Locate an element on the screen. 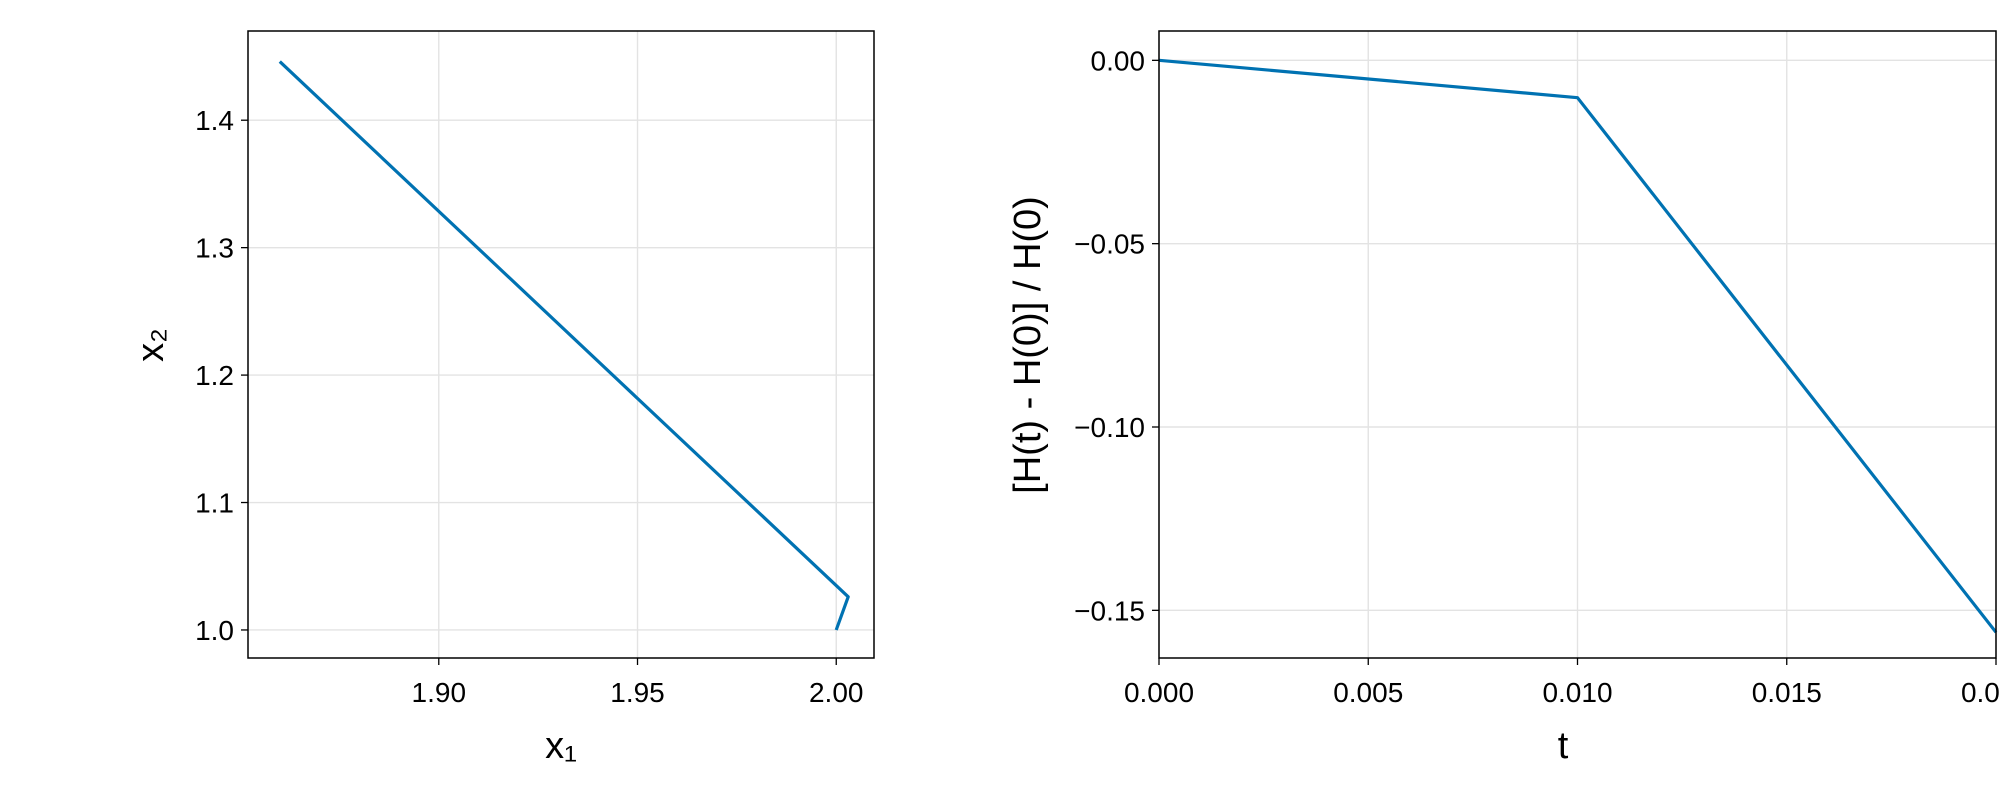 The image size is (2000, 800). phase-x-ticks: 1.90 1.95 2.00 is located at coordinates (638, 683).